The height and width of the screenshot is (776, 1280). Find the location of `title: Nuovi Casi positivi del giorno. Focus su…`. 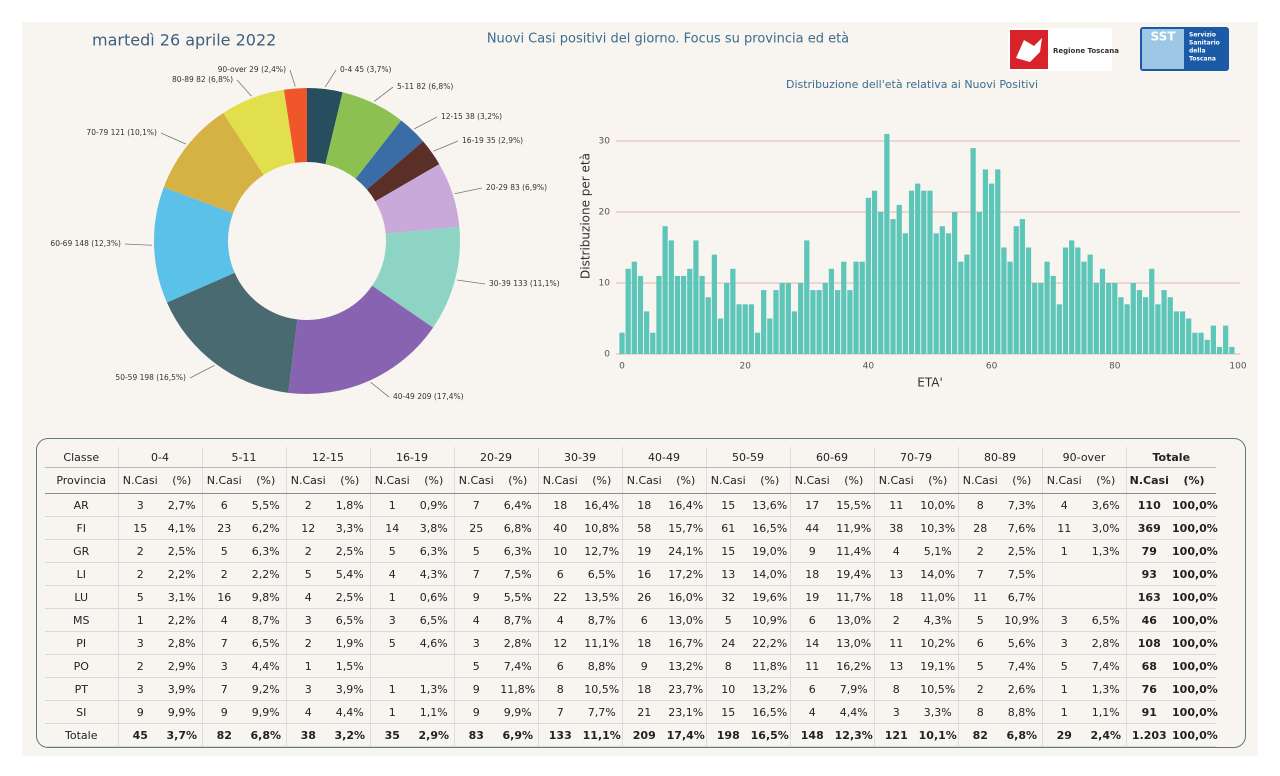

title: Nuovi Casi positivi del giorno. Focus su… is located at coordinates (668, 39).